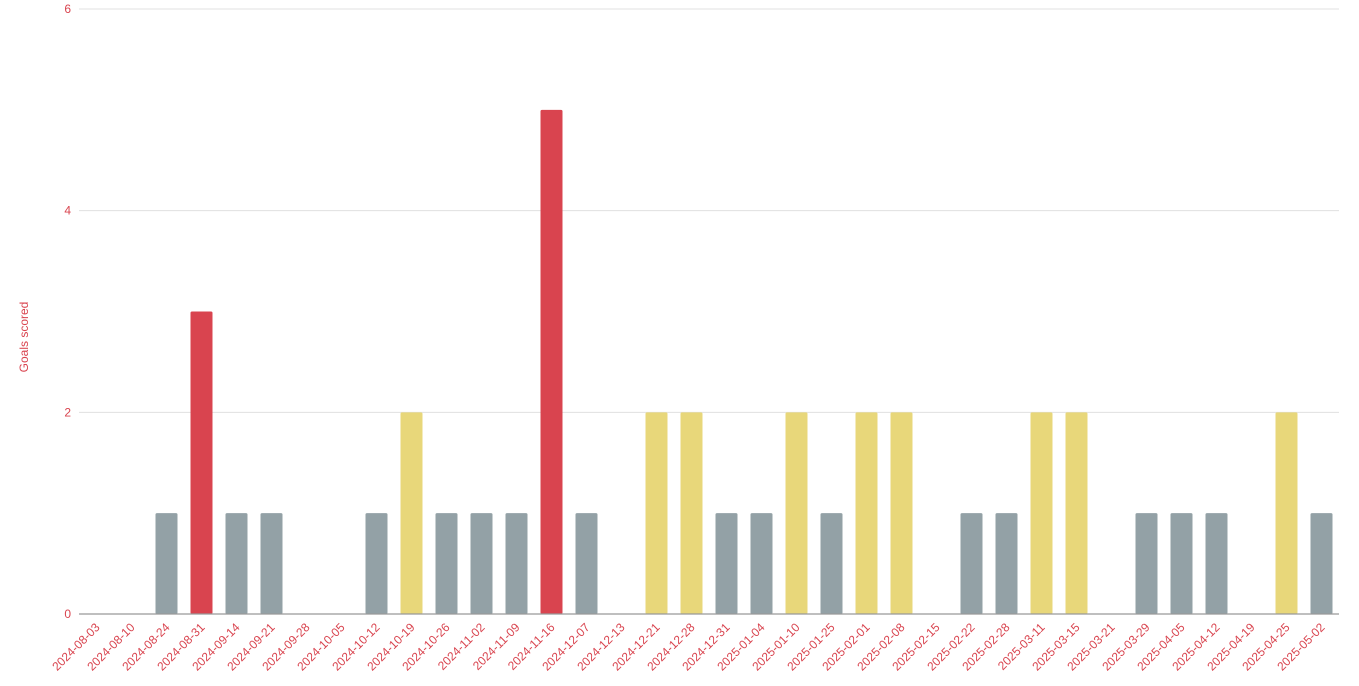 The height and width of the screenshot is (686, 1359). Describe the element at coordinates (24, 337) in the screenshot. I see `y-axis-title: Goals scored` at that location.